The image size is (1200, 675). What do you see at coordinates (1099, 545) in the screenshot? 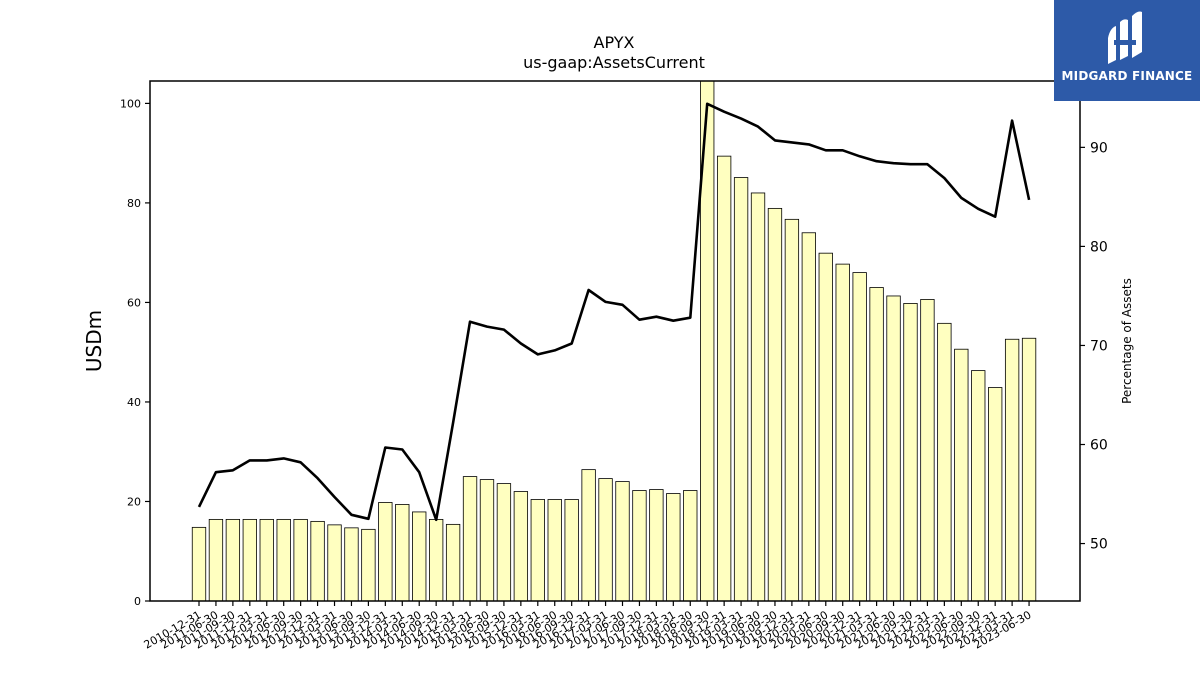
I see `y2-tick-label: 50` at bounding box center [1099, 545].